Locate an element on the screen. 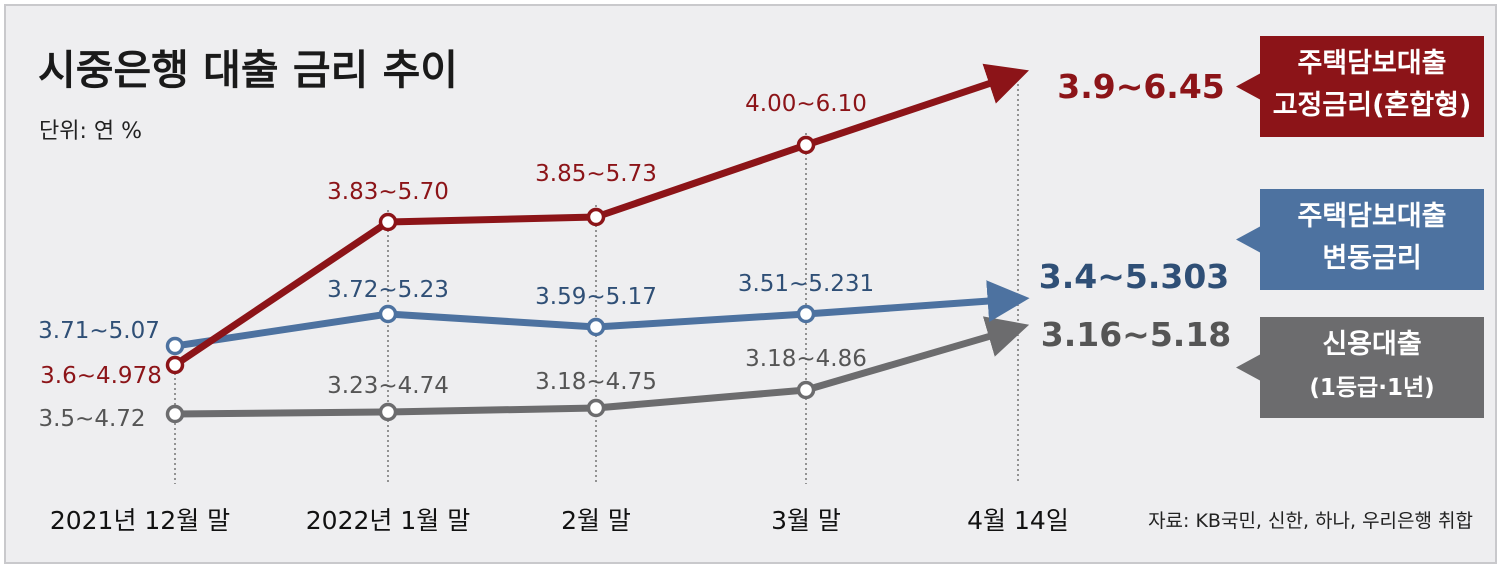  credit-series-line is located at coordinates (490, 402).